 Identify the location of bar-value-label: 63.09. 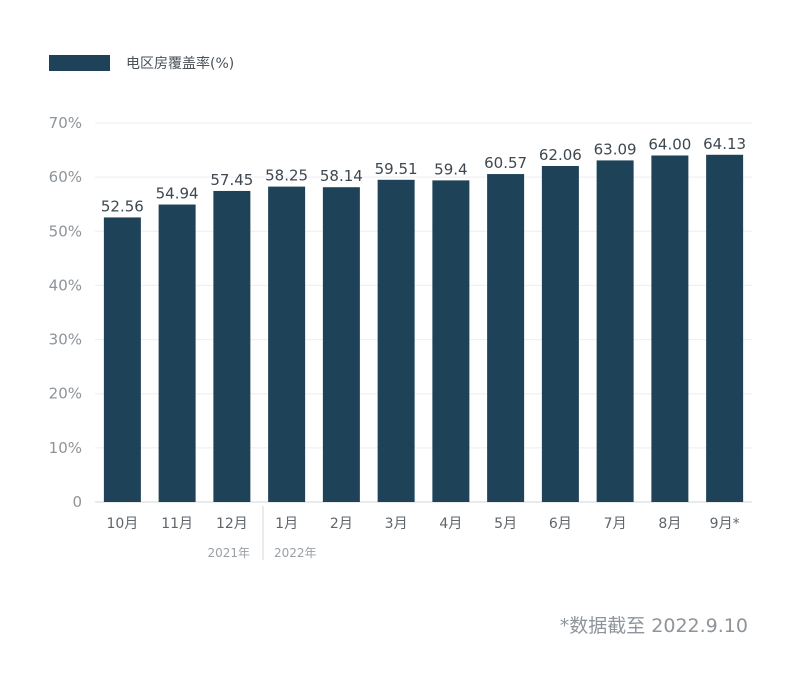
(615, 149).